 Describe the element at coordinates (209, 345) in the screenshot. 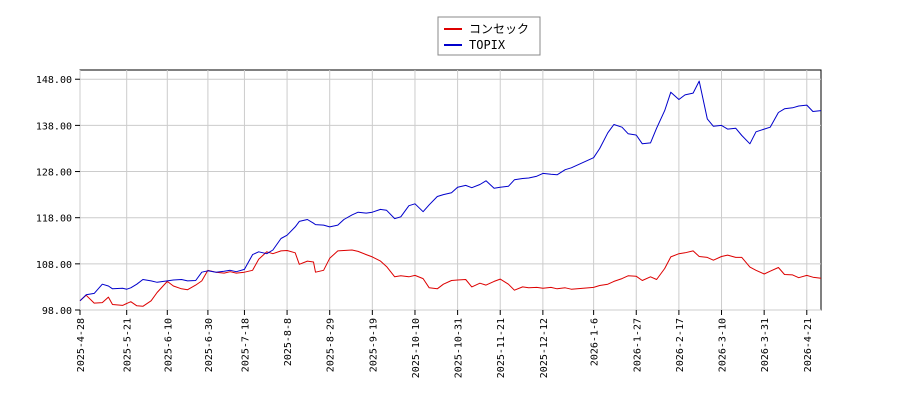

I see `x-tick-label: 2025-6-30` at that location.